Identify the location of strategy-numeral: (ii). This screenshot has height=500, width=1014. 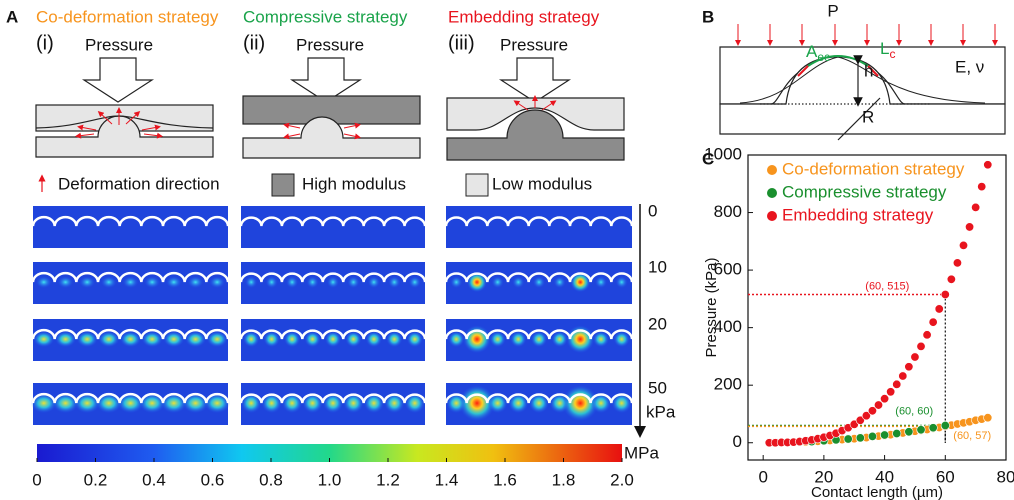
(254, 43).